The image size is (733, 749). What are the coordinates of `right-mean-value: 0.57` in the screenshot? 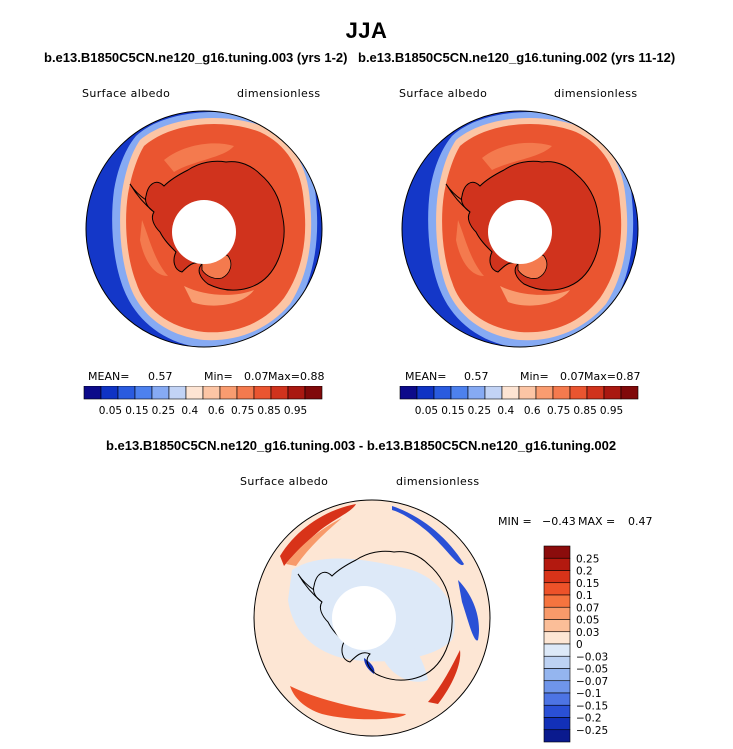 It's located at (476, 376).